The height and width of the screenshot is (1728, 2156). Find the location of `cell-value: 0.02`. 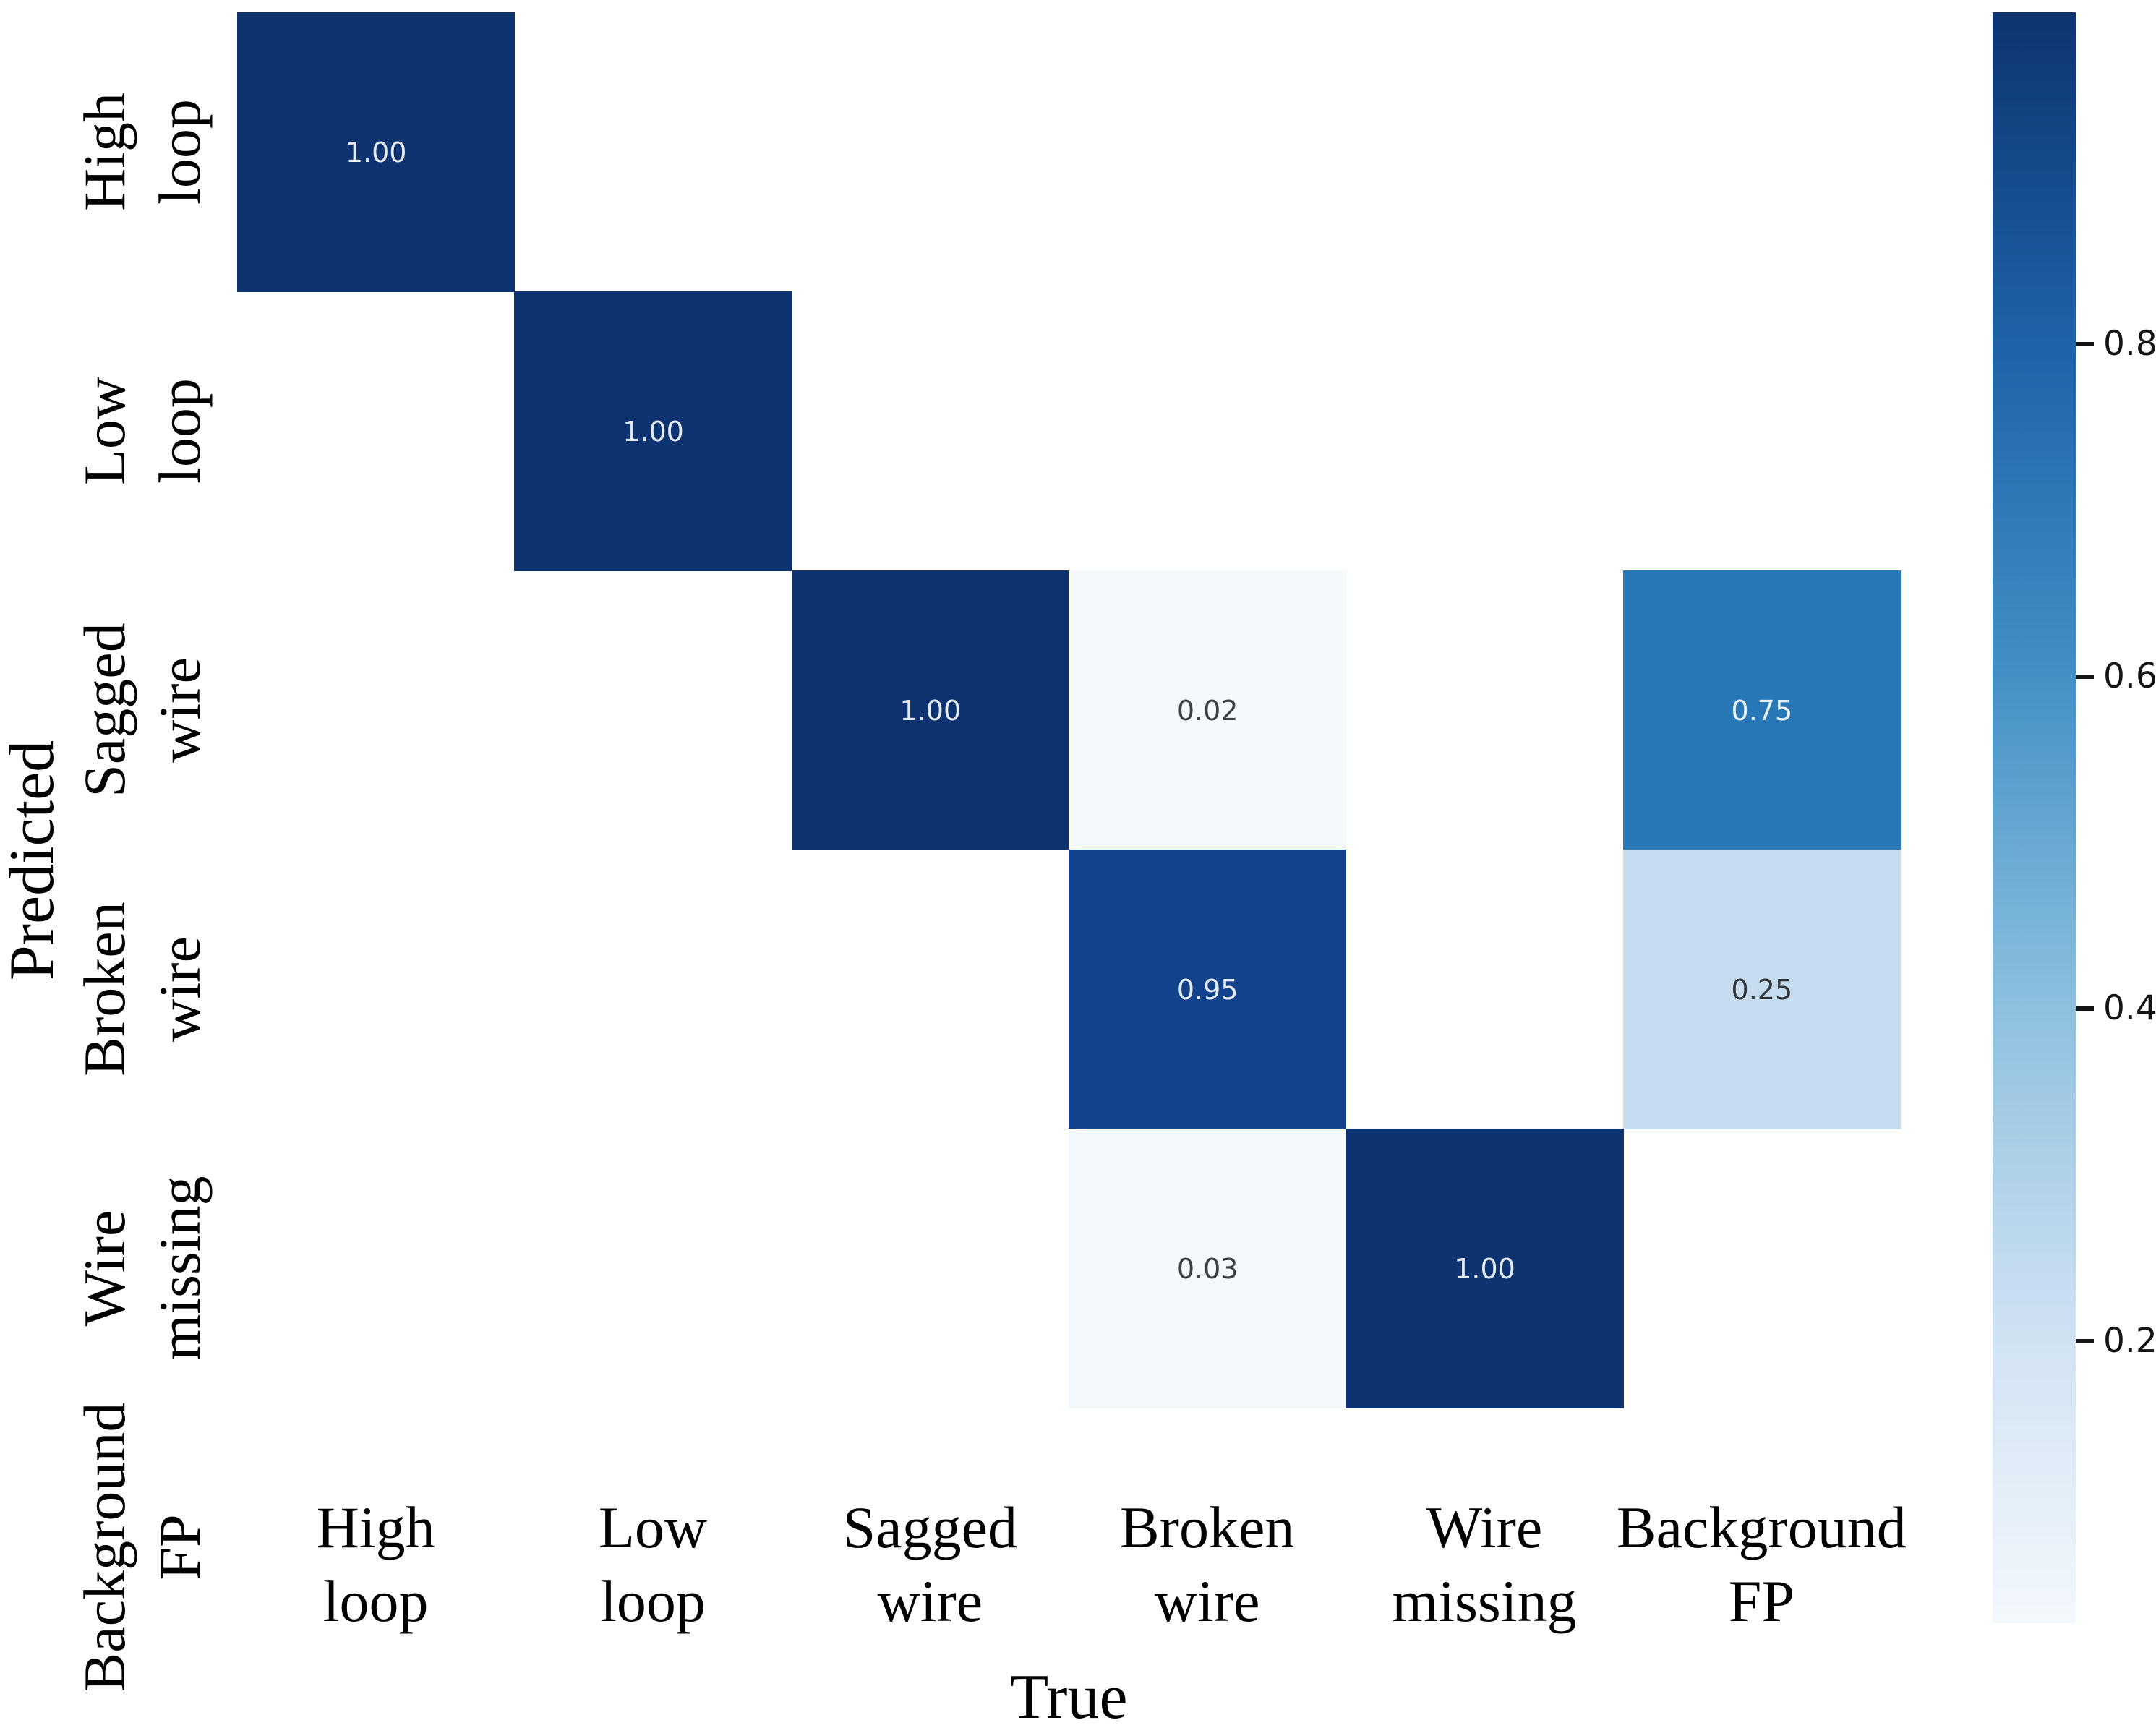

cell-value: 0.02 is located at coordinates (1207, 711).